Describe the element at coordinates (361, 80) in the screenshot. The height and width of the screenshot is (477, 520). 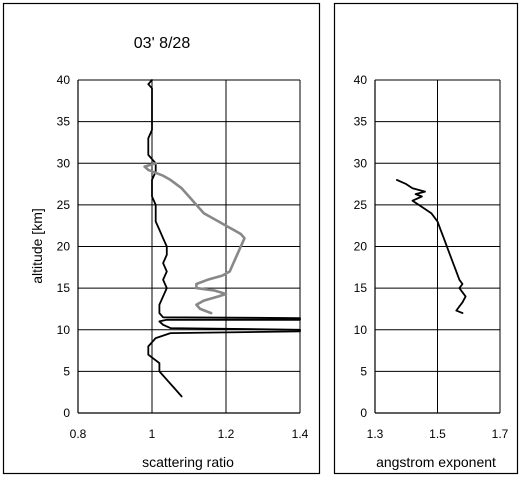
I see `right-y-tick-label: 40` at that location.